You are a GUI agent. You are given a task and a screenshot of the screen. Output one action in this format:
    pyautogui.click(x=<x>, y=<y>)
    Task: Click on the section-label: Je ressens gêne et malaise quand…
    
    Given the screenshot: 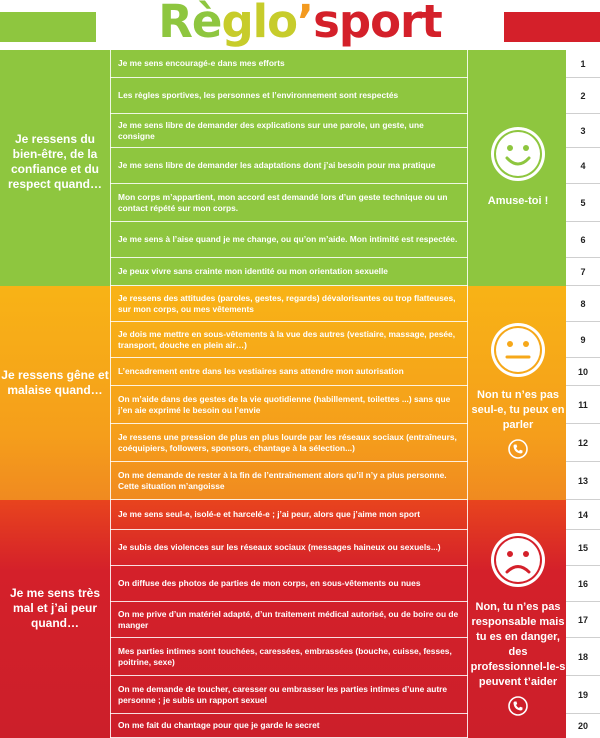 What is the action you would take?
    pyautogui.click(x=55, y=382)
    